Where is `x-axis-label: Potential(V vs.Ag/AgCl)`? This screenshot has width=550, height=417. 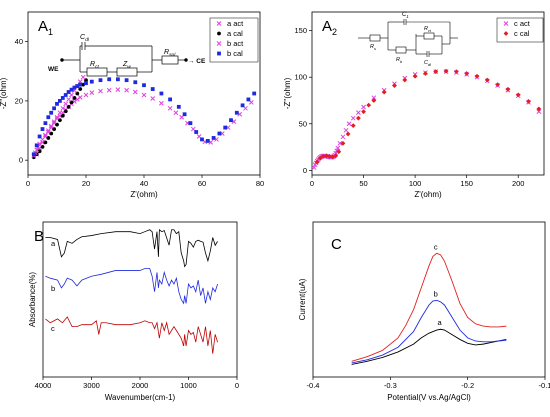 x-axis-label: Potential(V vs.Ag/AgCl) is located at coordinates (429, 397).